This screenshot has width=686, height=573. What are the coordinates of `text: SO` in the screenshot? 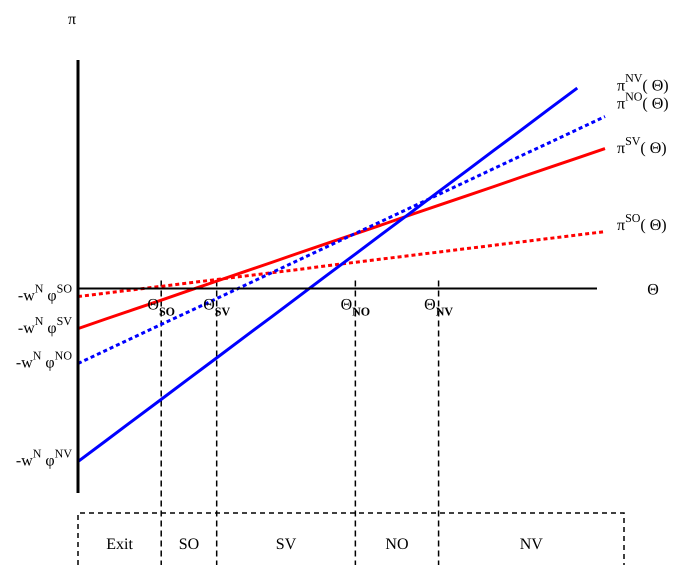 It's located at (189, 545).